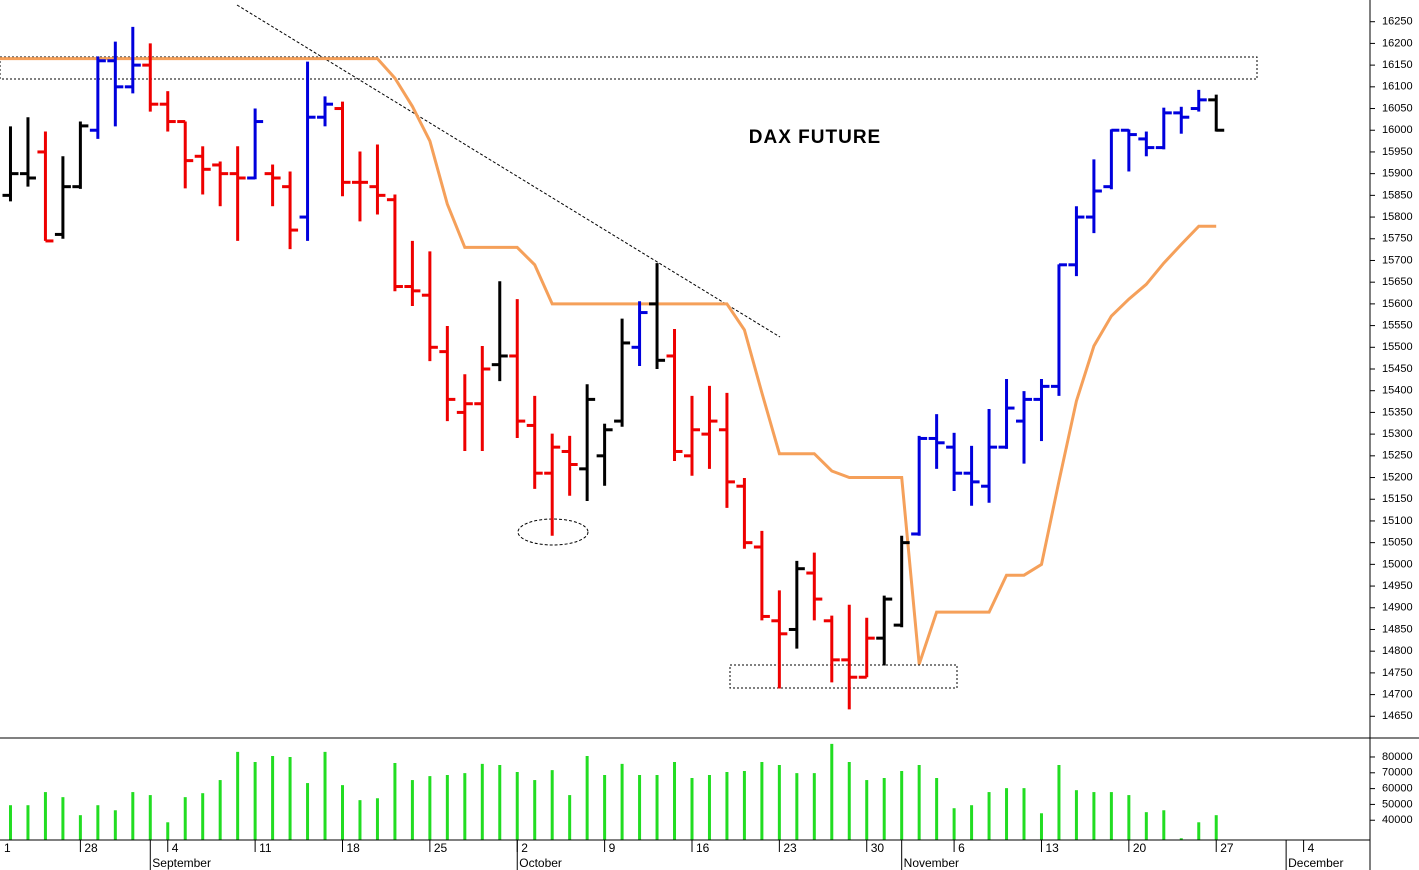 The height and width of the screenshot is (870, 1419). Describe the element at coordinates (612, 848) in the screenshot. I see `x-tick-label: 9` at that location.